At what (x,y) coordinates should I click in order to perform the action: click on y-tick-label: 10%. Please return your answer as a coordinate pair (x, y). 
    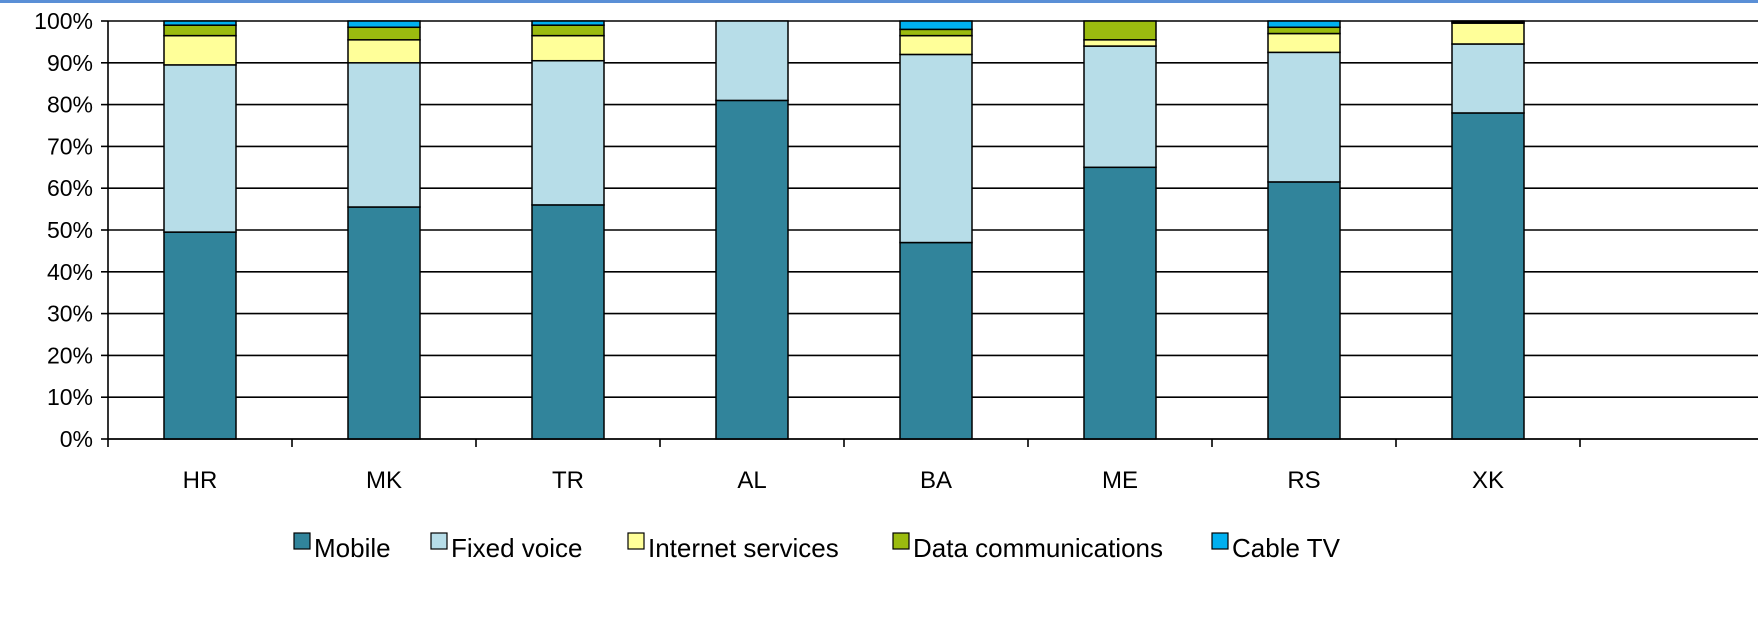
    Looking at the image, I should click on (70, 397).